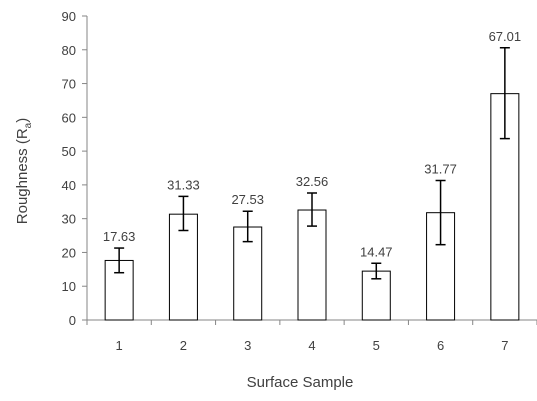 This screenshot has width=537, height=401. What do you see at coordinates (312, 181) in the screenshot?
I see `data-label: 32.56` at bounding box center [312, 181].